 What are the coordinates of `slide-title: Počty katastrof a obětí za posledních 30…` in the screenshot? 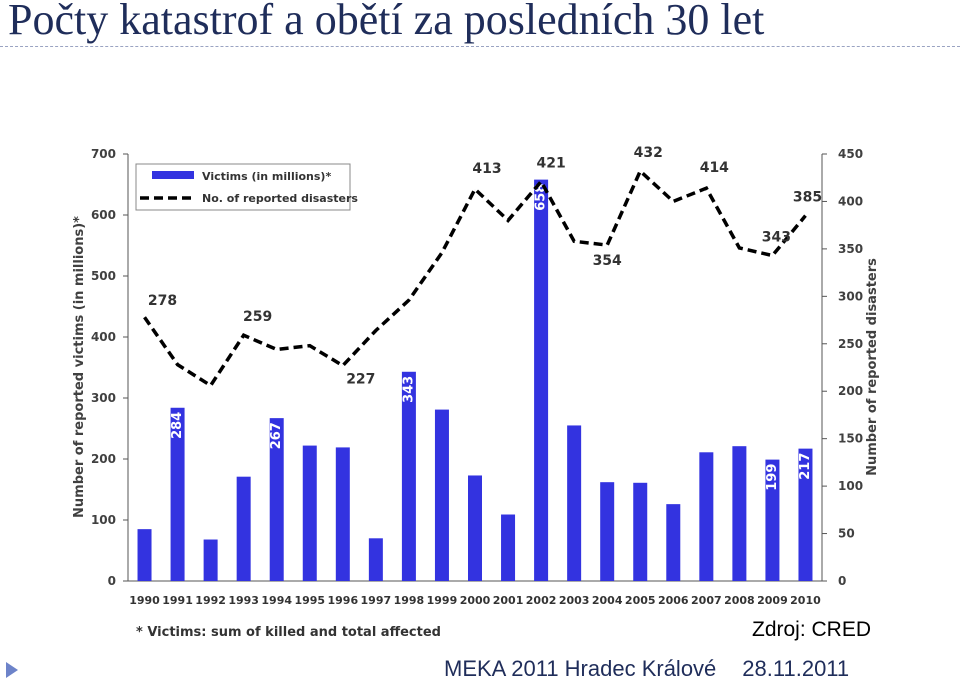 It's located at (386, 22).